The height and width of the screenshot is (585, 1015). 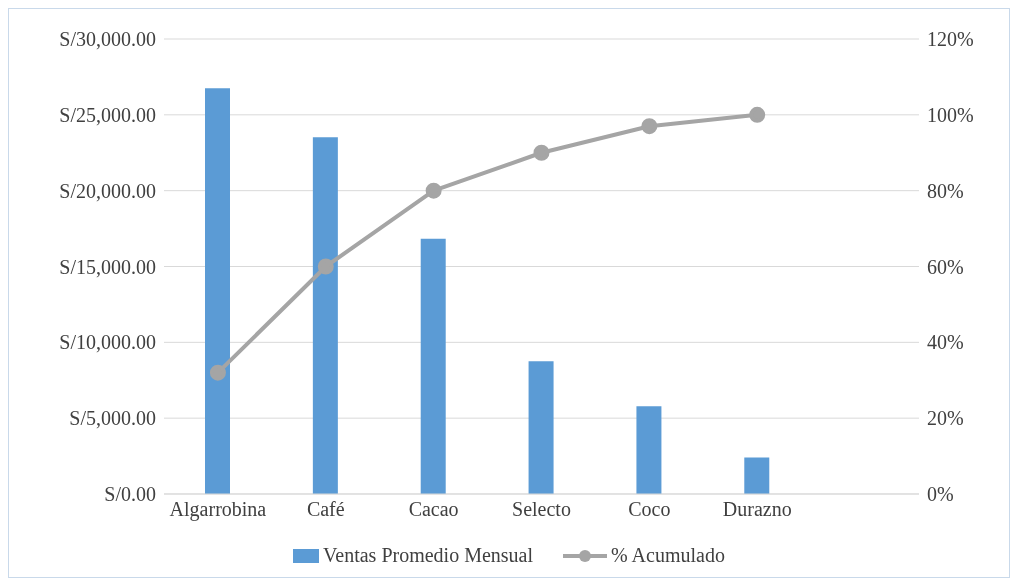 What do you see at coordinates (107, 342) in the screenshot?
I see `y-tick-label: S/10,000.00` at bounding box center [107, 342].